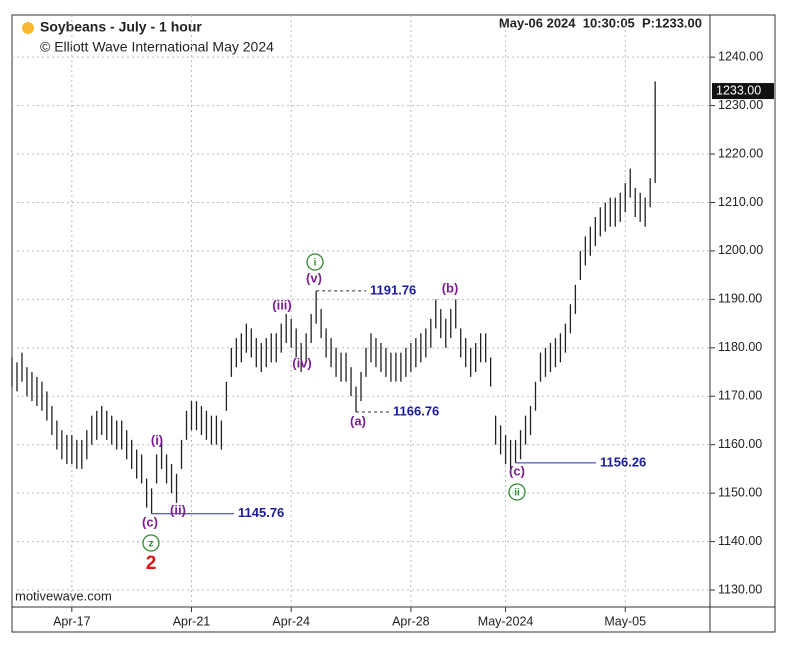 The image size is (787, 645). What do you see at coordinates (314, 277) in the screenshot?
I see `wave-label: (v)` at bounding box center [314, 277].